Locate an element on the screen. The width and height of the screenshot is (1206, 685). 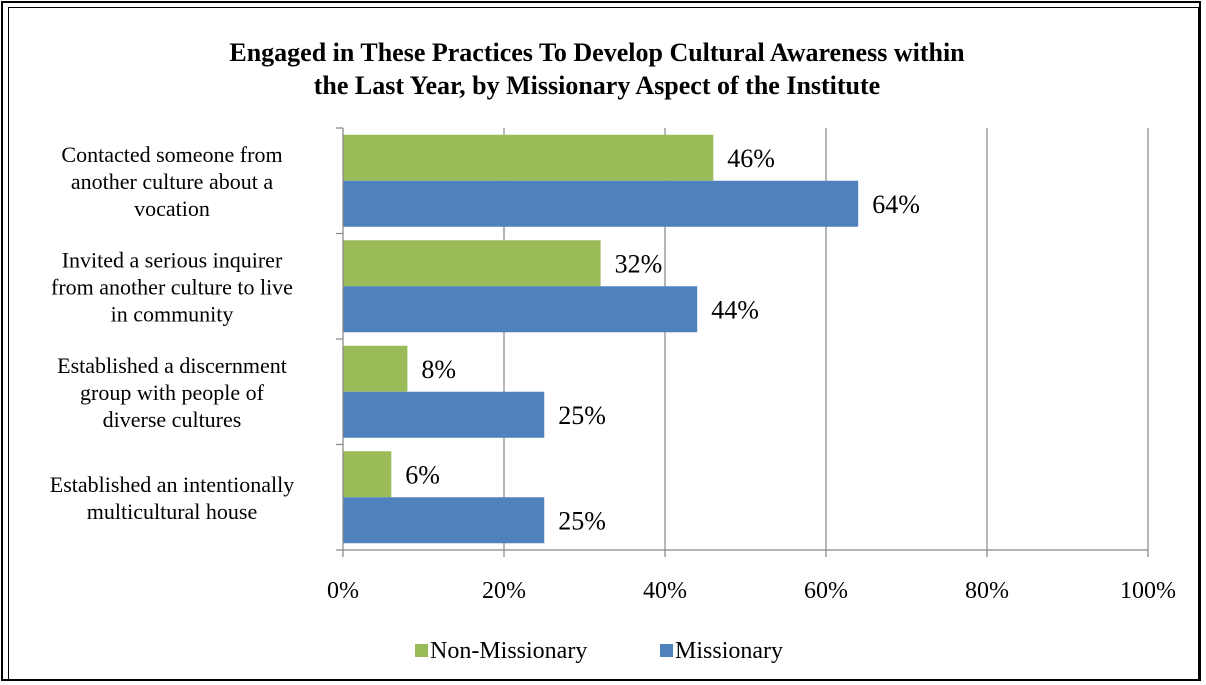
category-label-1-line-1: Contacted someone from is located at coordinates (171, 154).